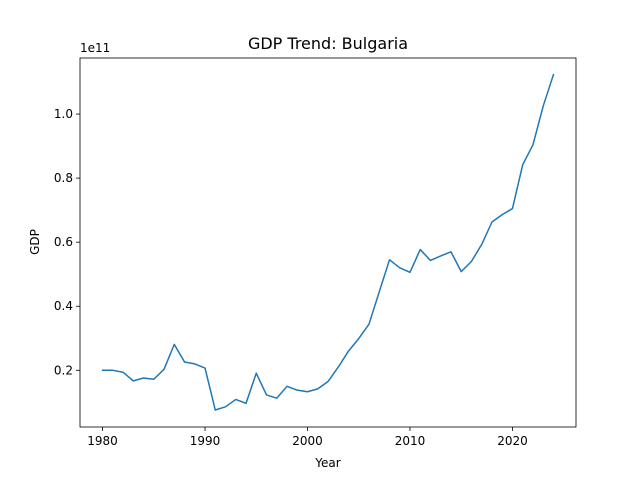 Image resolution: width=640 pixels, height=480 pixels. What do you see at coordinates (63, 370) in the screenshot?
I see `y-tick-label: 0.2` at bounding box center [63, 370].